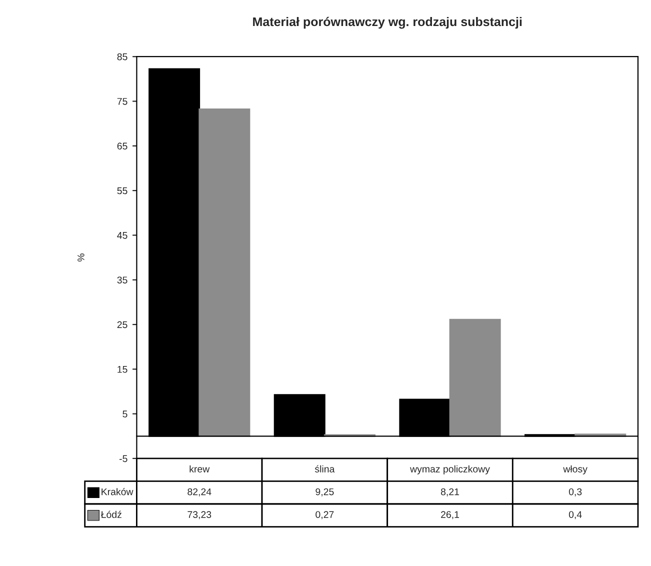  I want to click on data-label: 9,25, so click(325, 492).